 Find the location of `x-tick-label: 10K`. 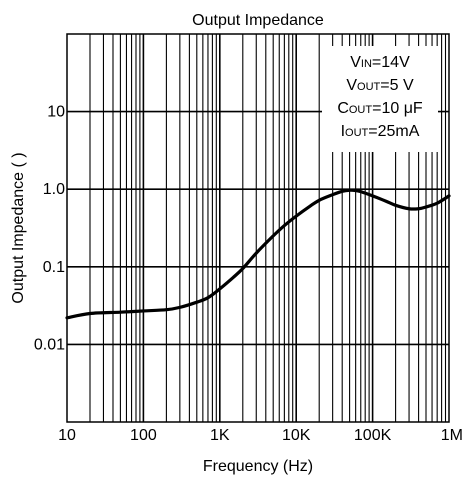

x-tick-label: 10K is located at coordinates (296, 435).